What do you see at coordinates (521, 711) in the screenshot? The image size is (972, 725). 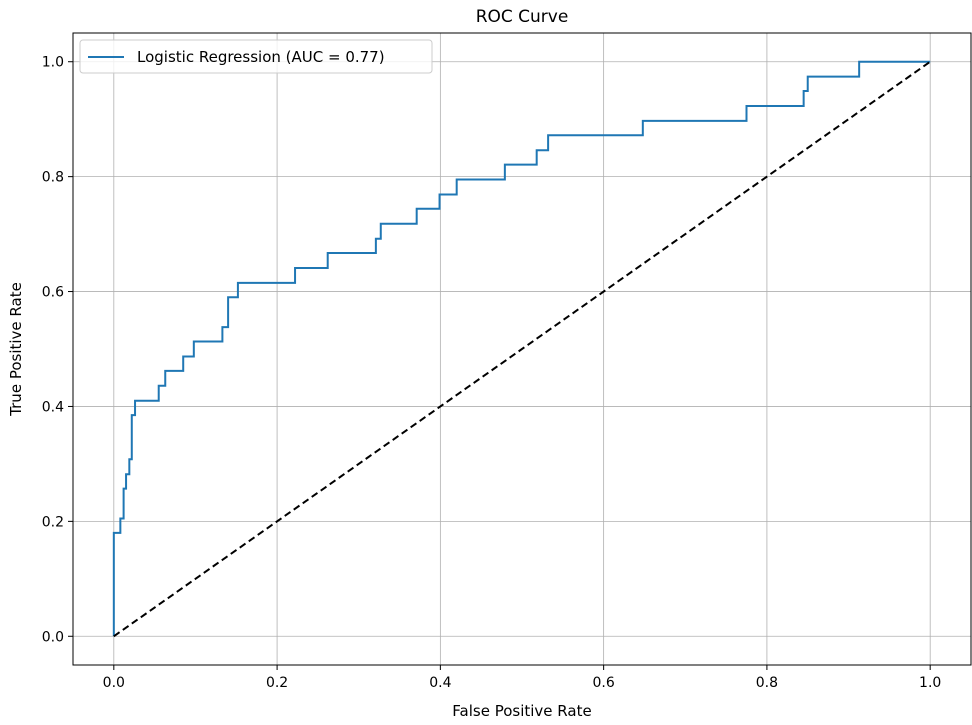 I see `x-axis-label: False Positive Rate` at bounding box center [521, 711].